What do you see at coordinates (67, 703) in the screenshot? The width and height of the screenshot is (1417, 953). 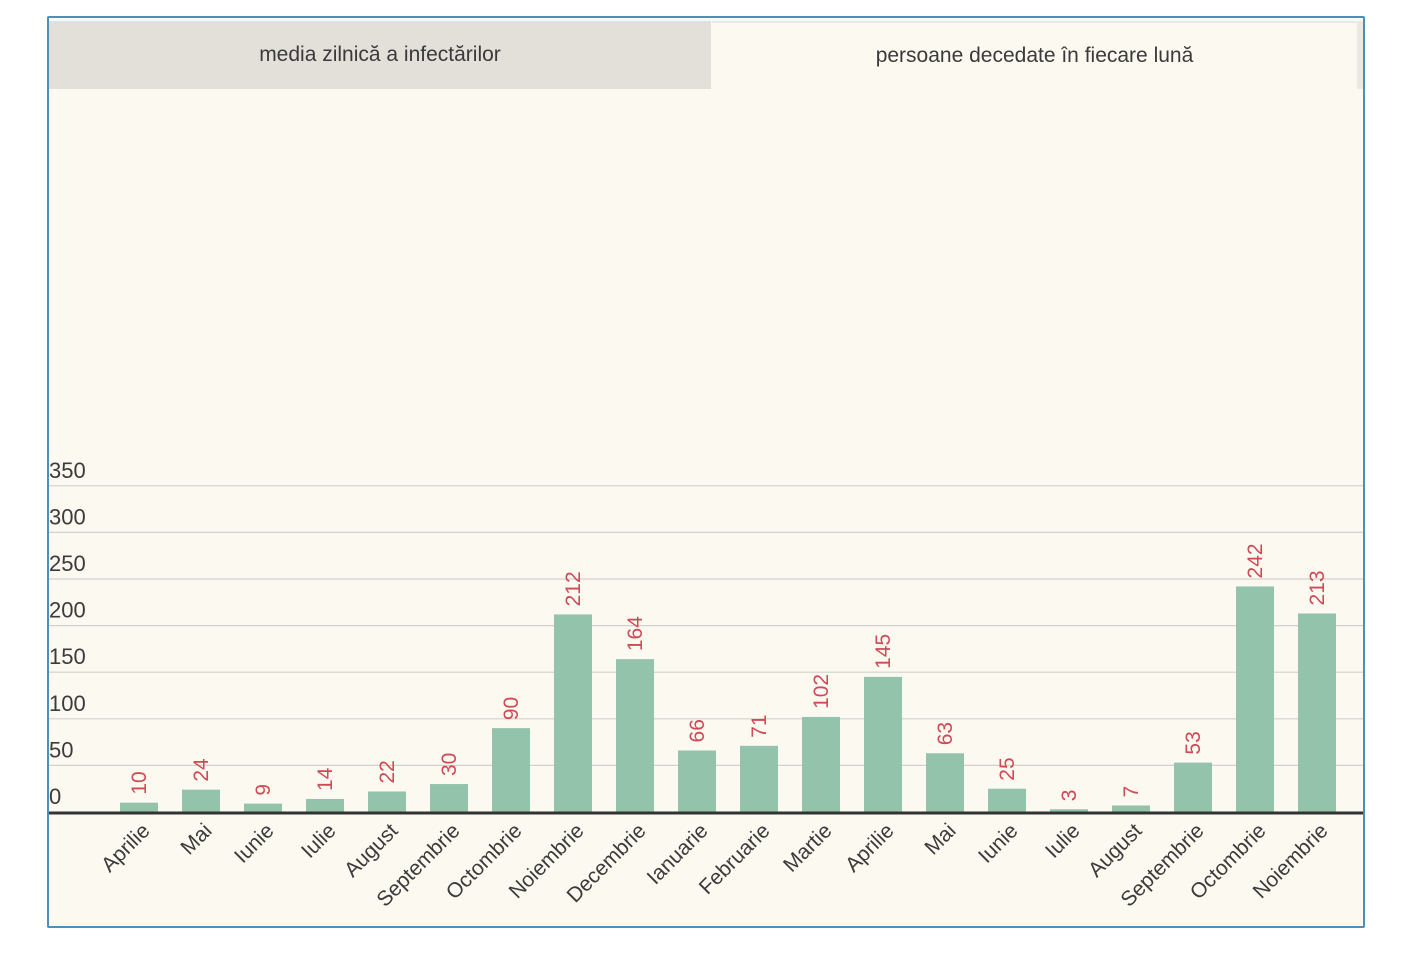 I see `y-tick-label: 100` at bounding box center [67, 703].